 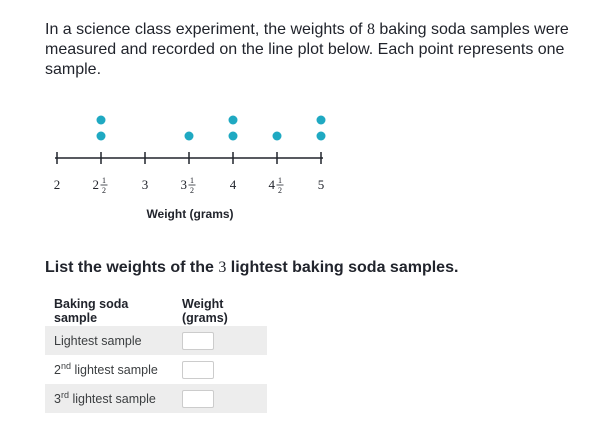 What do you see at coordinates (106, 369) in the screenshot?
I see `row-label-second: 2nd lightest sample` at bounding box center [106, 369].